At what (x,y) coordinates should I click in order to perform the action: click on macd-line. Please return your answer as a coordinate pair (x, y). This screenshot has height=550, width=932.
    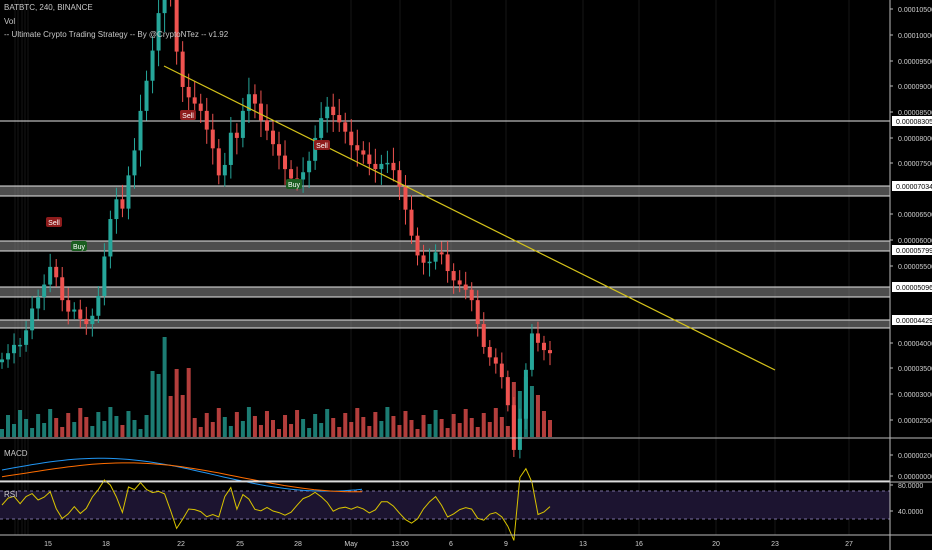
    Looking at the image, I should click on (182, 474).